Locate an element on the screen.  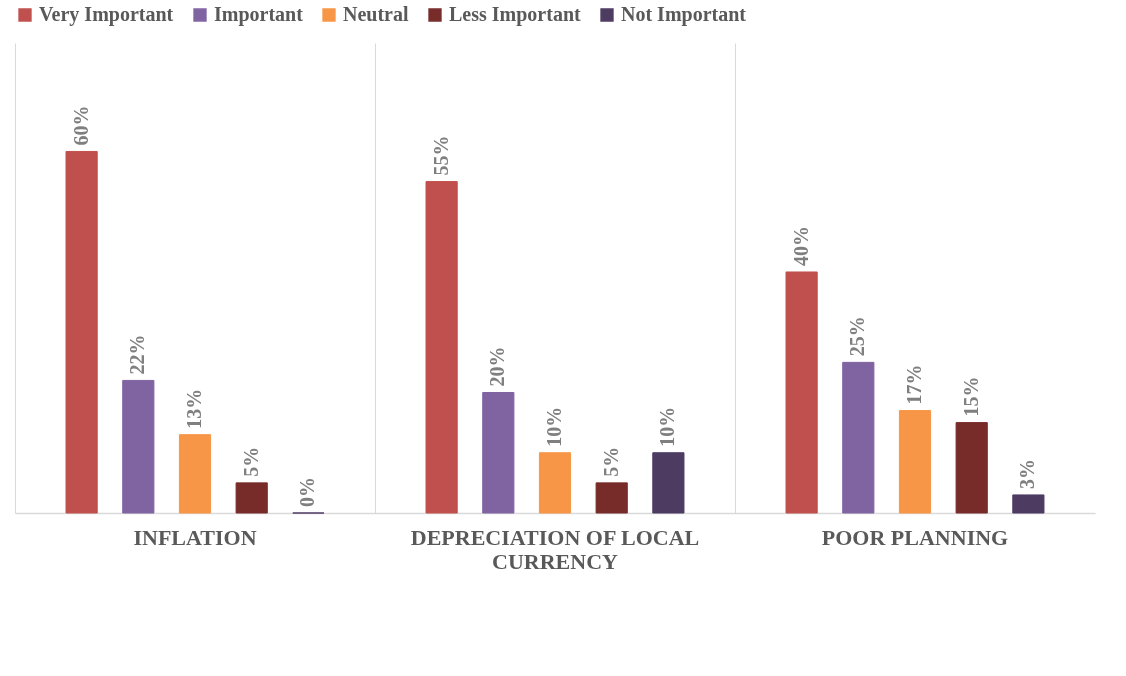
data-label: 15% is located at coordinates (970, 396).